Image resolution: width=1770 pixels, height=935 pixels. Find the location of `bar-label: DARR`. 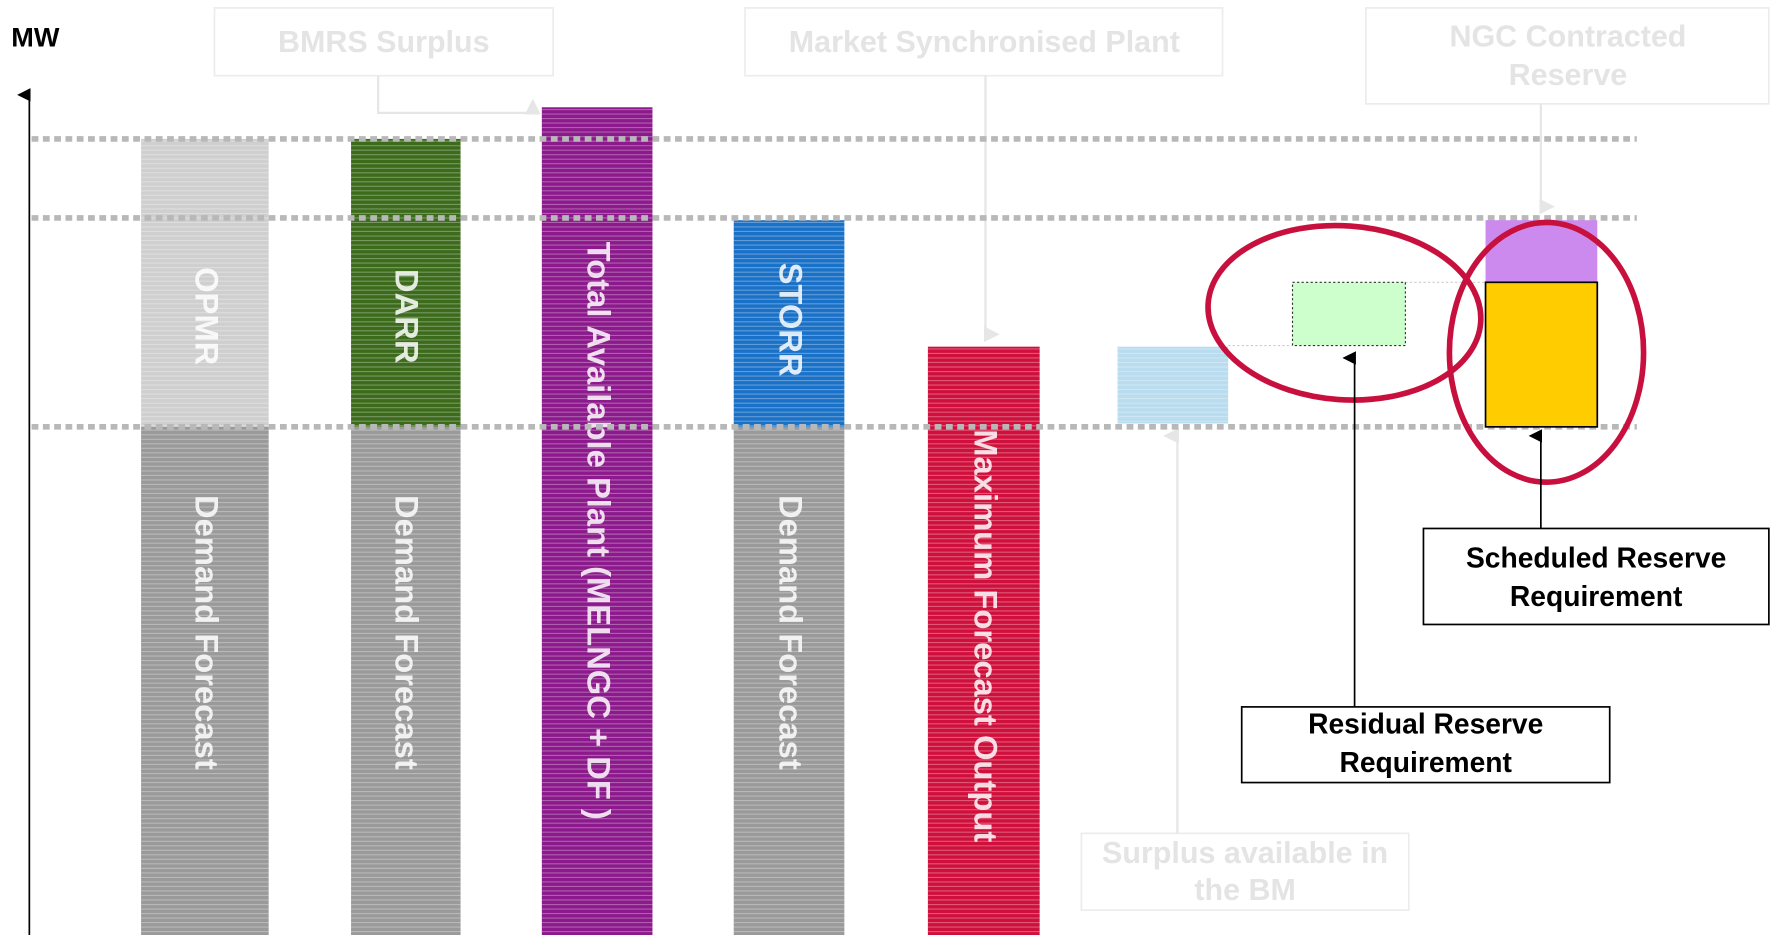

bar-label: DARR is located at coordinates (406, 316).